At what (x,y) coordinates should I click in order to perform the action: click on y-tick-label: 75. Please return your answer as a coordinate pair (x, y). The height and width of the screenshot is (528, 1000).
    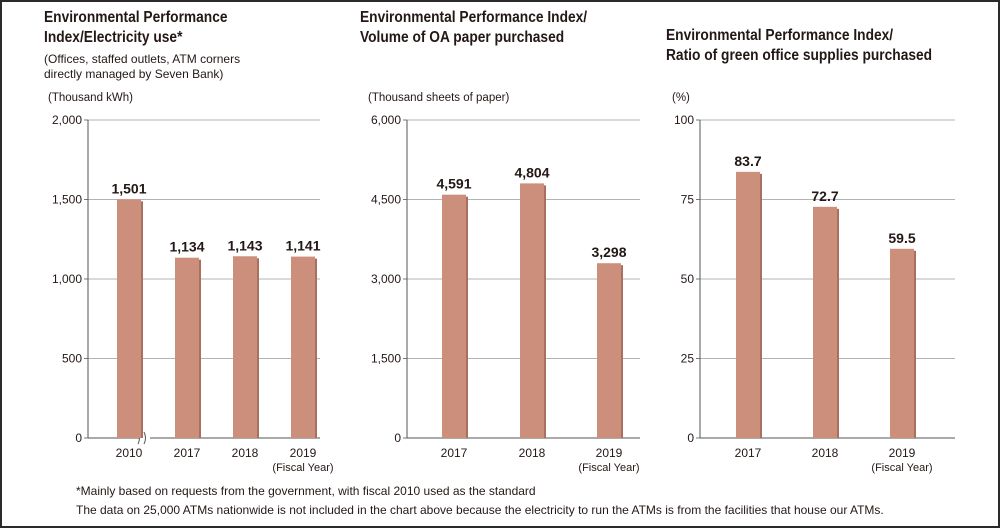
    Looking at the image, I should click on (688, 200).